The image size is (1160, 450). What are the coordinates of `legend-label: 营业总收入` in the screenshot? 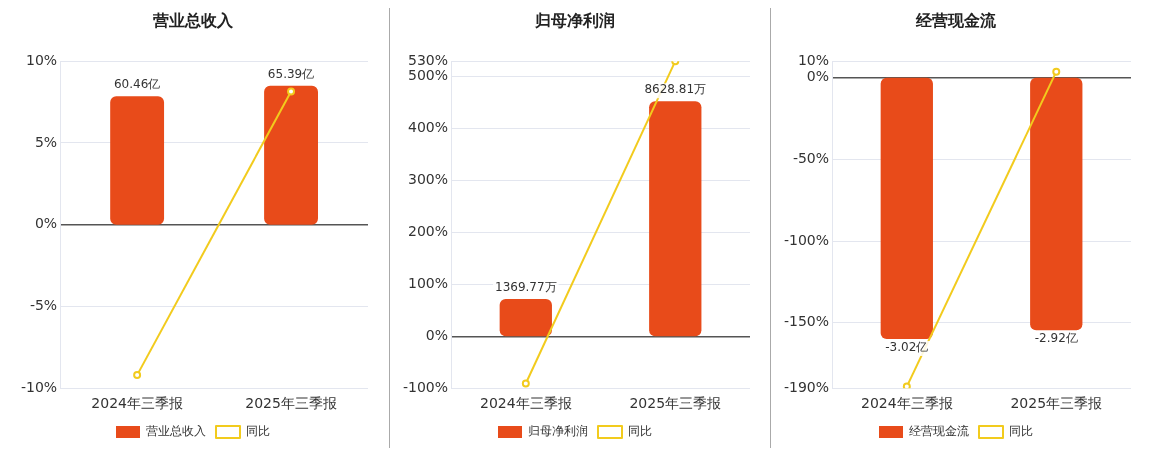 It's located at (176, 431).